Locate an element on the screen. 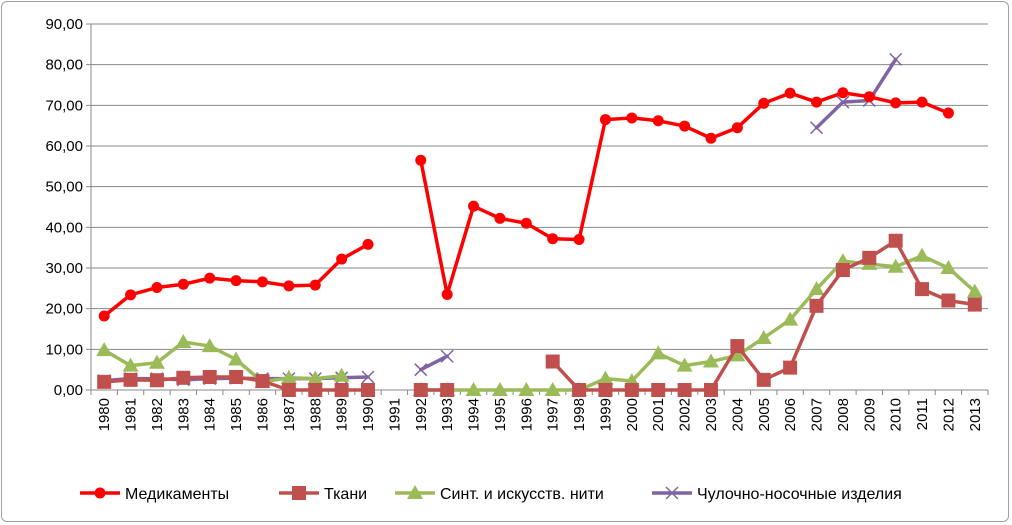 This screenshot has height=525, width=1012. legend-item: Медикаменты is located at coordinates (154, 494).